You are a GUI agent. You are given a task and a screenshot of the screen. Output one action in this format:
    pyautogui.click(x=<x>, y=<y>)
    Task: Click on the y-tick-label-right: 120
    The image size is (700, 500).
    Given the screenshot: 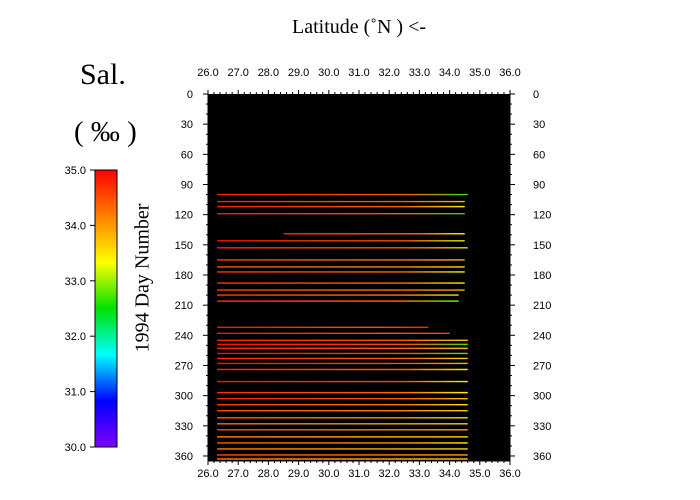 What is the action you would take?
    pyautogui.click(x=542, y=216)
    